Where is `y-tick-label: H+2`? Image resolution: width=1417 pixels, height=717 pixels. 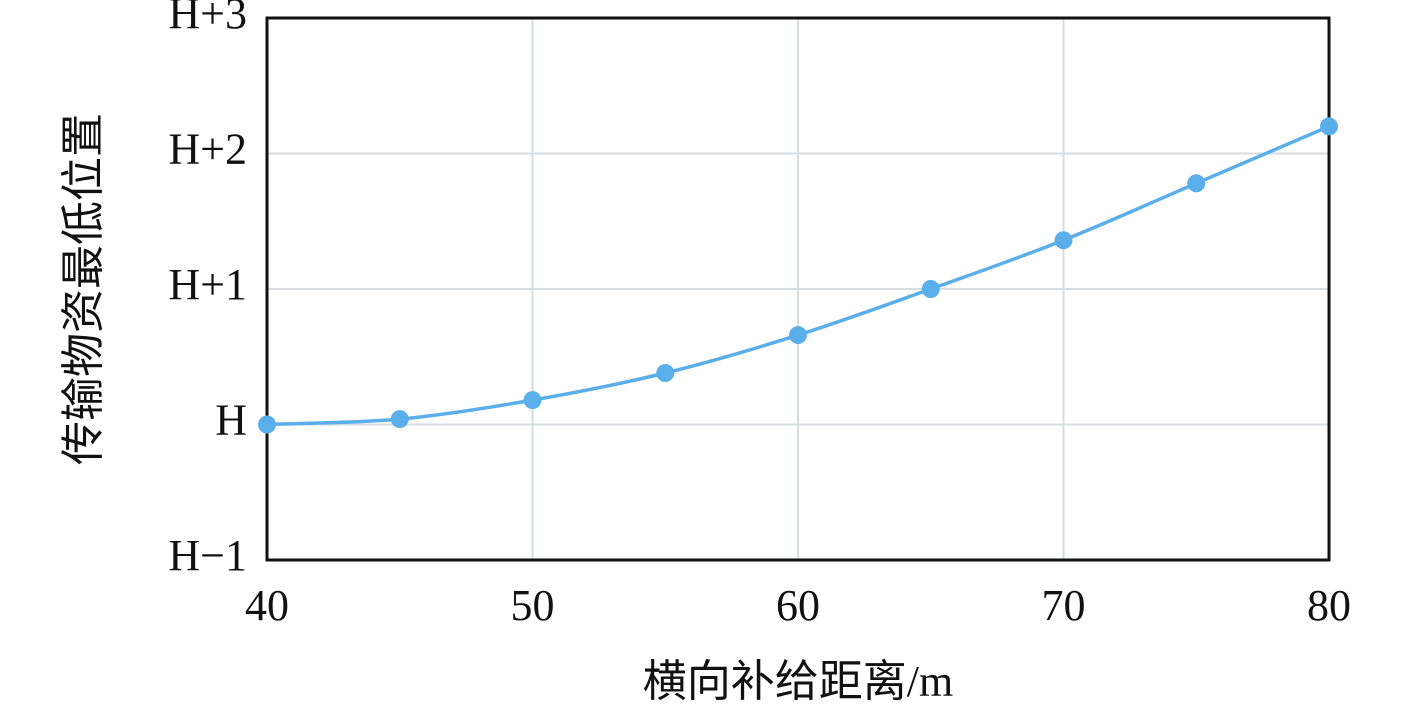 y-tick-label: H+2 is located at coordinates (207, 149).